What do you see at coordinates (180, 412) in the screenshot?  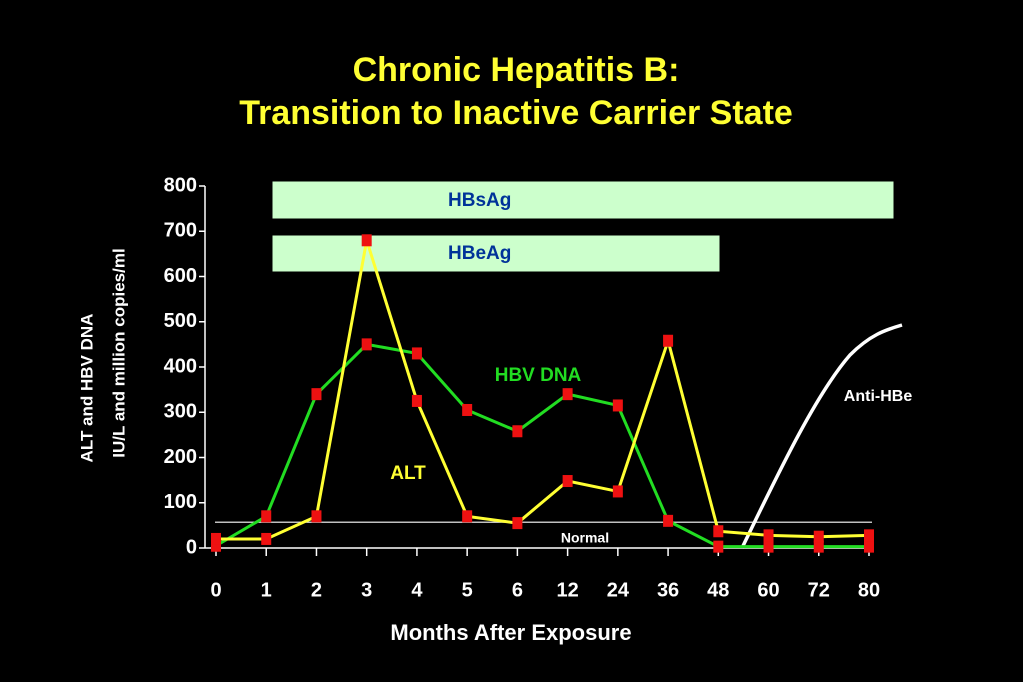 I see `y-tick-label: 300` at bounding box center [180, 412].